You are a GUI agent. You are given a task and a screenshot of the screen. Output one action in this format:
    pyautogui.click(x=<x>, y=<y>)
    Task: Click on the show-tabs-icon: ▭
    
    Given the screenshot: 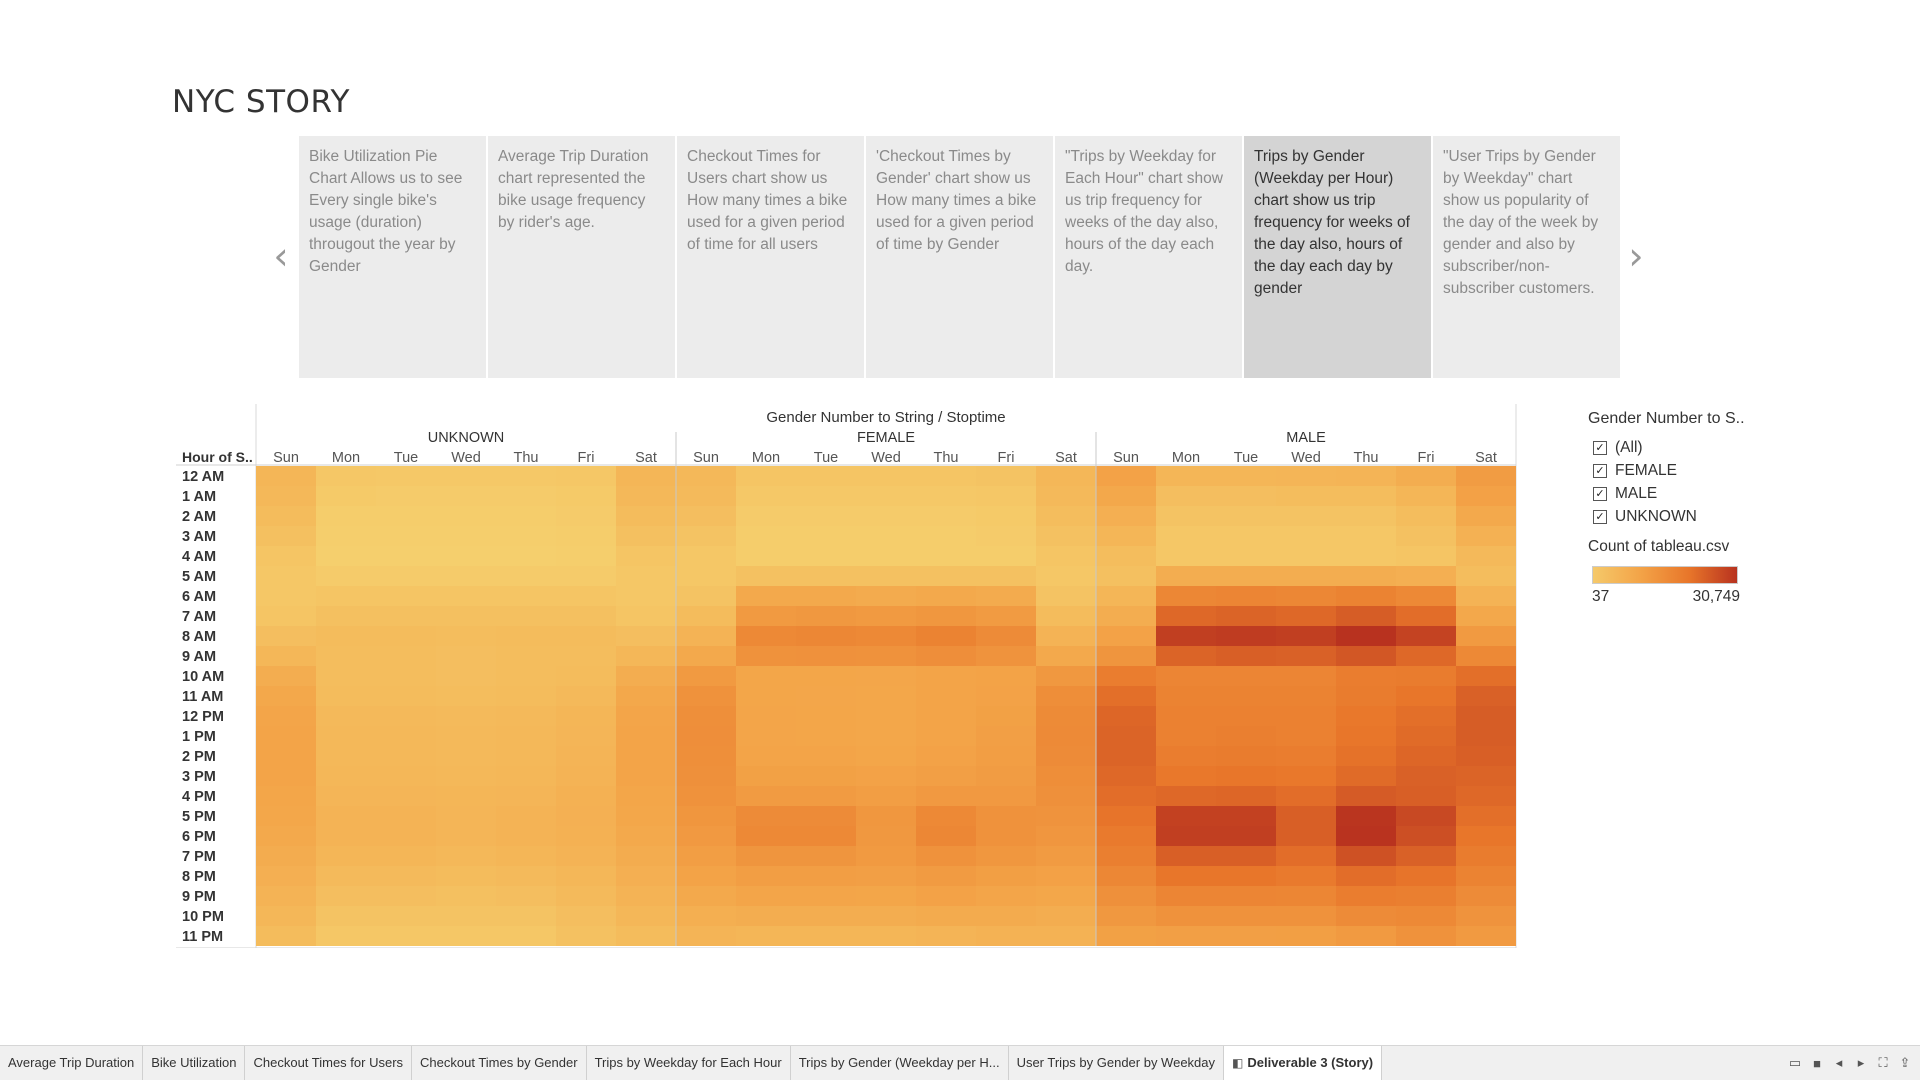 What is the action you would take?
    pyautogui.click(x=1795, y=1062)
    